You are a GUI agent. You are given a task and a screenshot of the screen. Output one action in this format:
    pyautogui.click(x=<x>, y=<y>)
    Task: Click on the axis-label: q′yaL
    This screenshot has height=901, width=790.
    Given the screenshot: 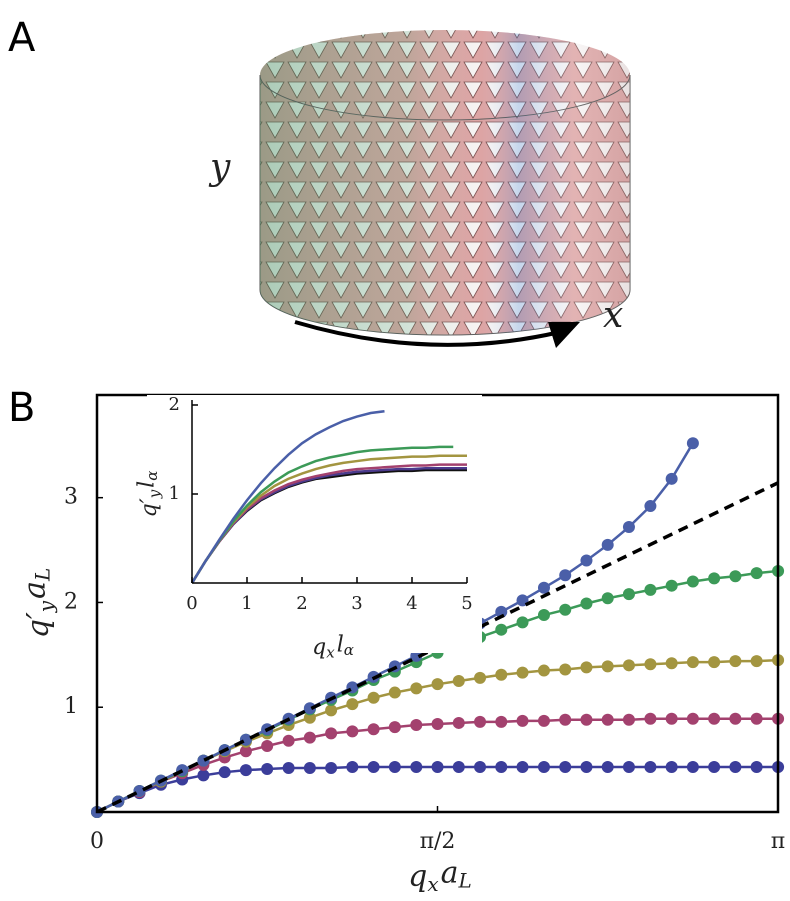 What is the action you would take?
    pyautogui.click(x=38, y=603)
    